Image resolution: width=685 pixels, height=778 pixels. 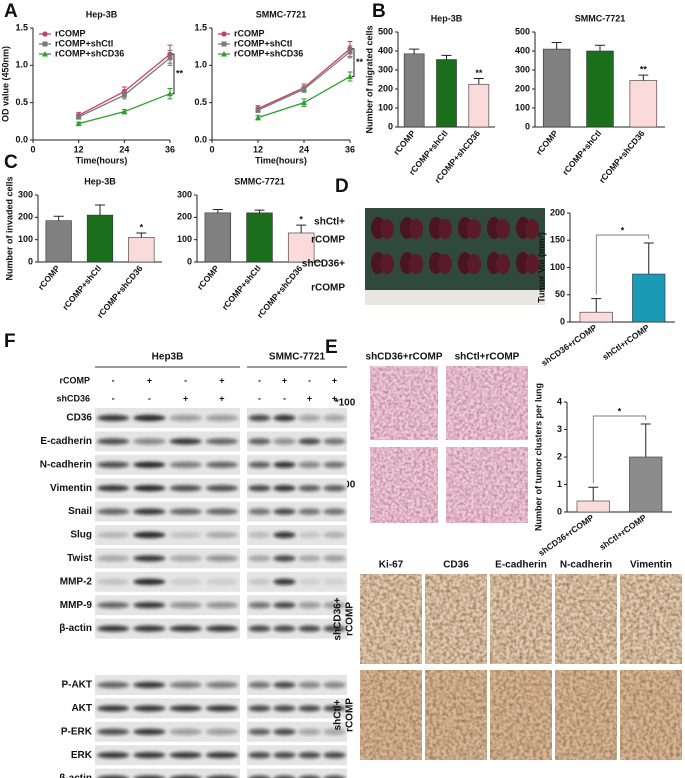 I want to click on y-tick-label: 0.0, so click(x=200, y=139).